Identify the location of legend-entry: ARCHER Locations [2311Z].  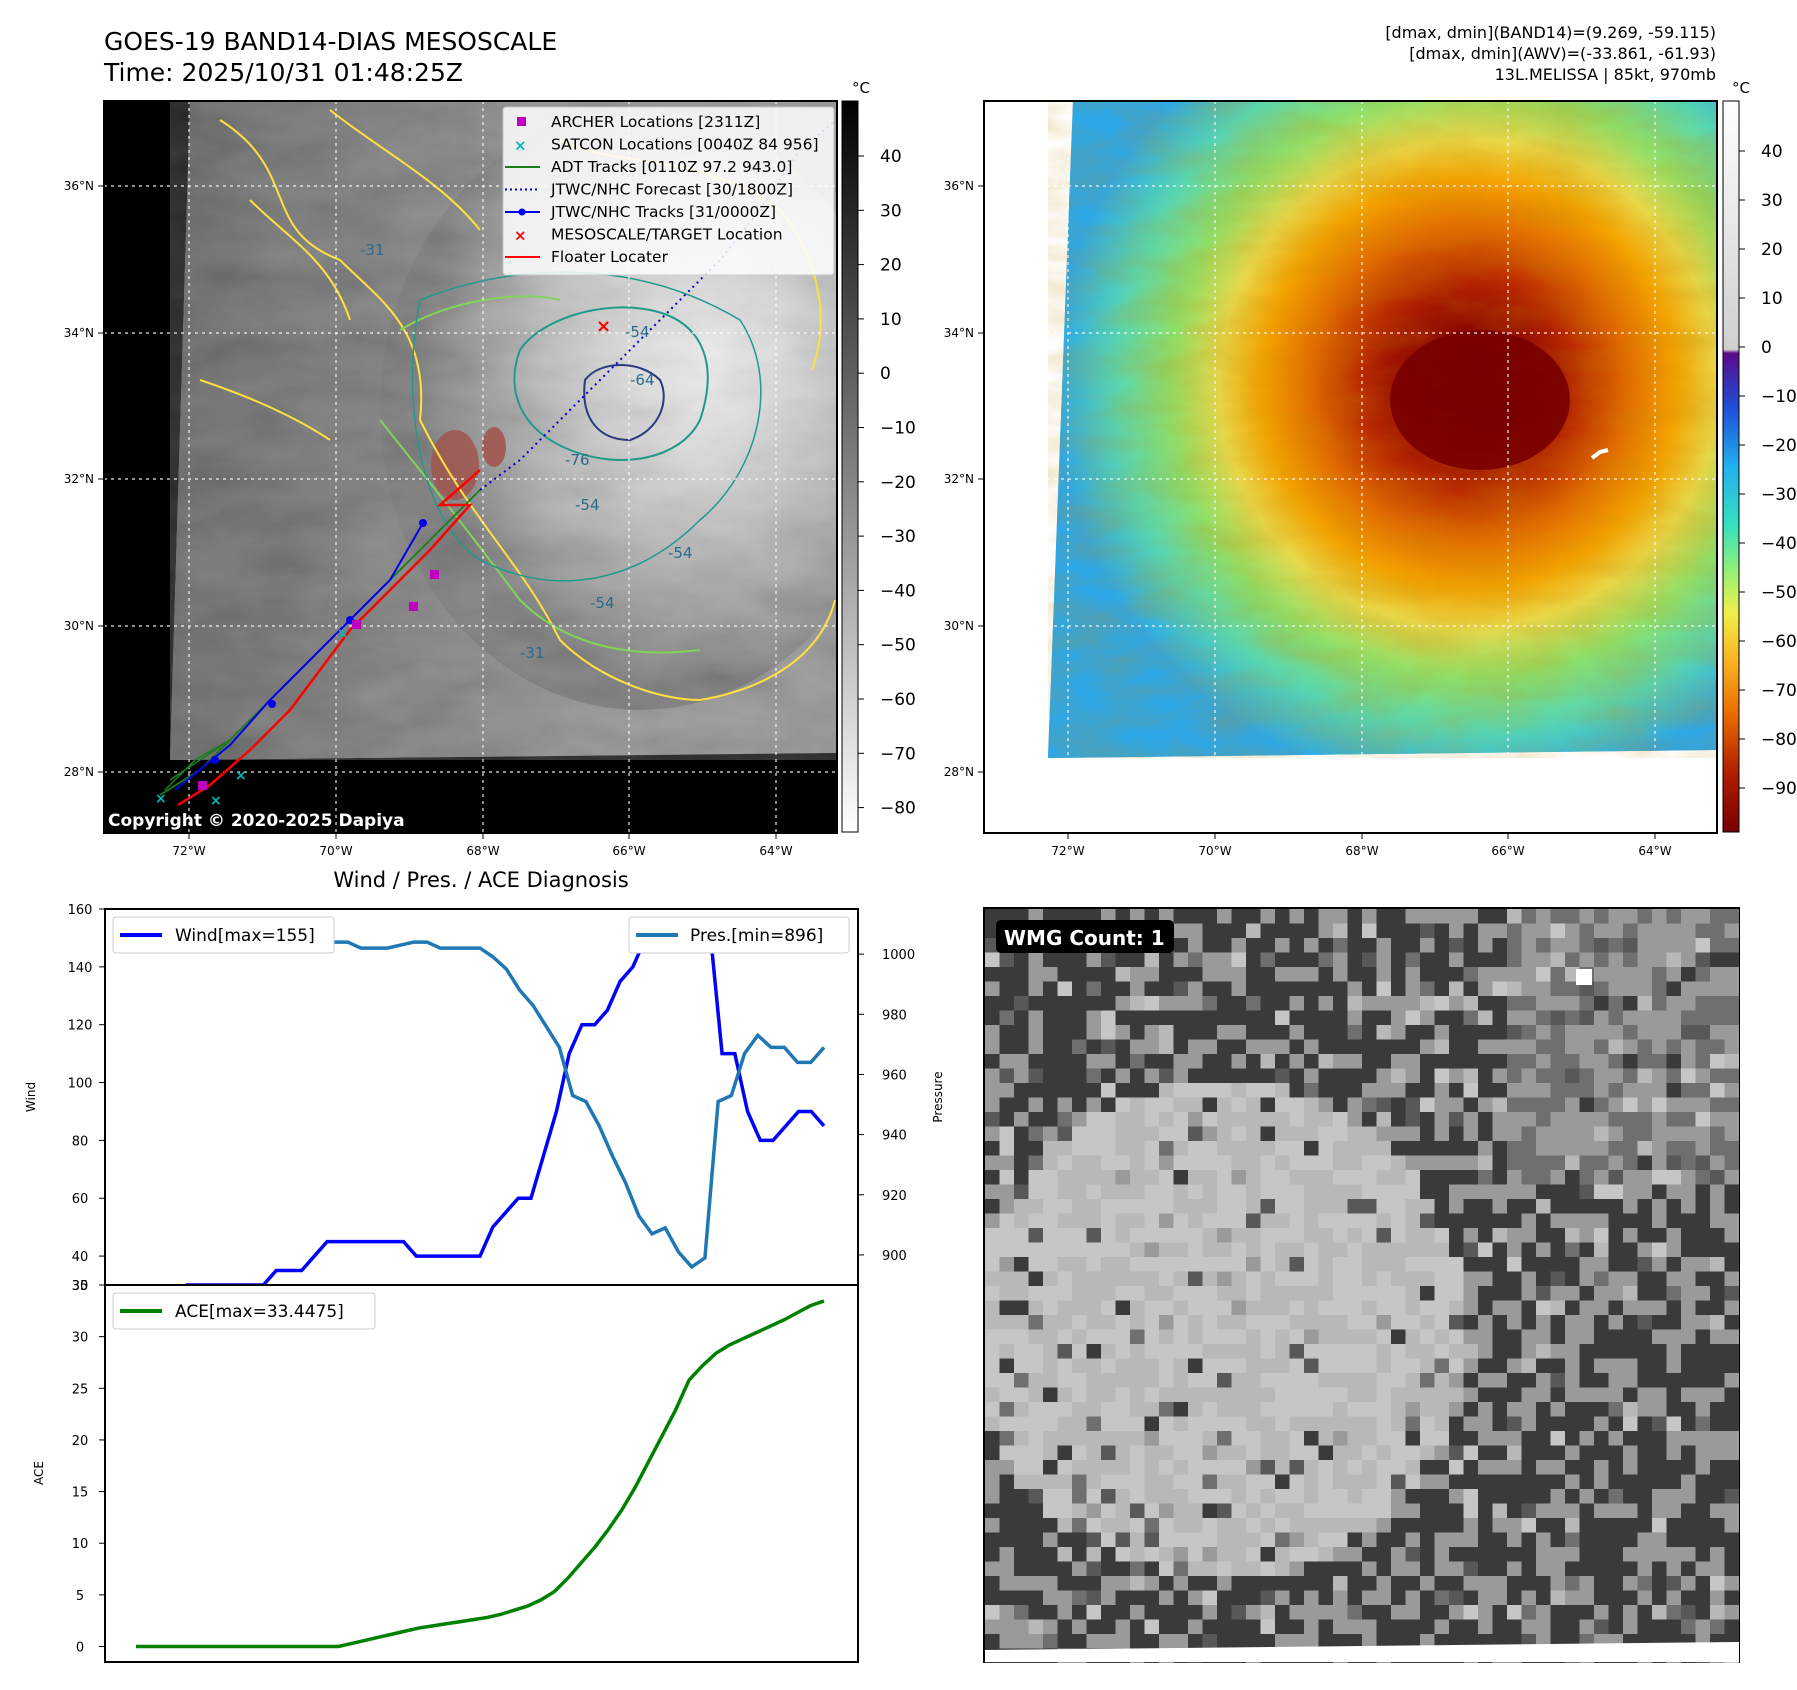
(638, 122).